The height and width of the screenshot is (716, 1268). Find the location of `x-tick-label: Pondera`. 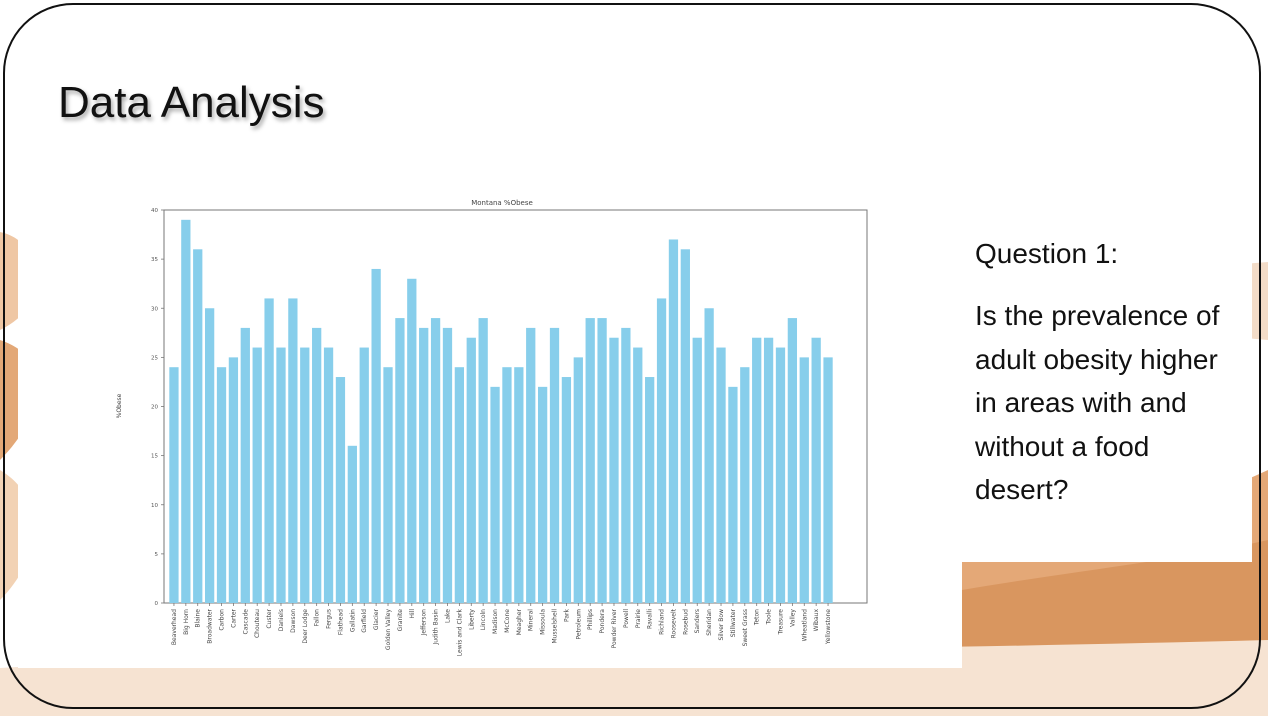

x-tick-label: Pondera is located at coordinates (602, 621).